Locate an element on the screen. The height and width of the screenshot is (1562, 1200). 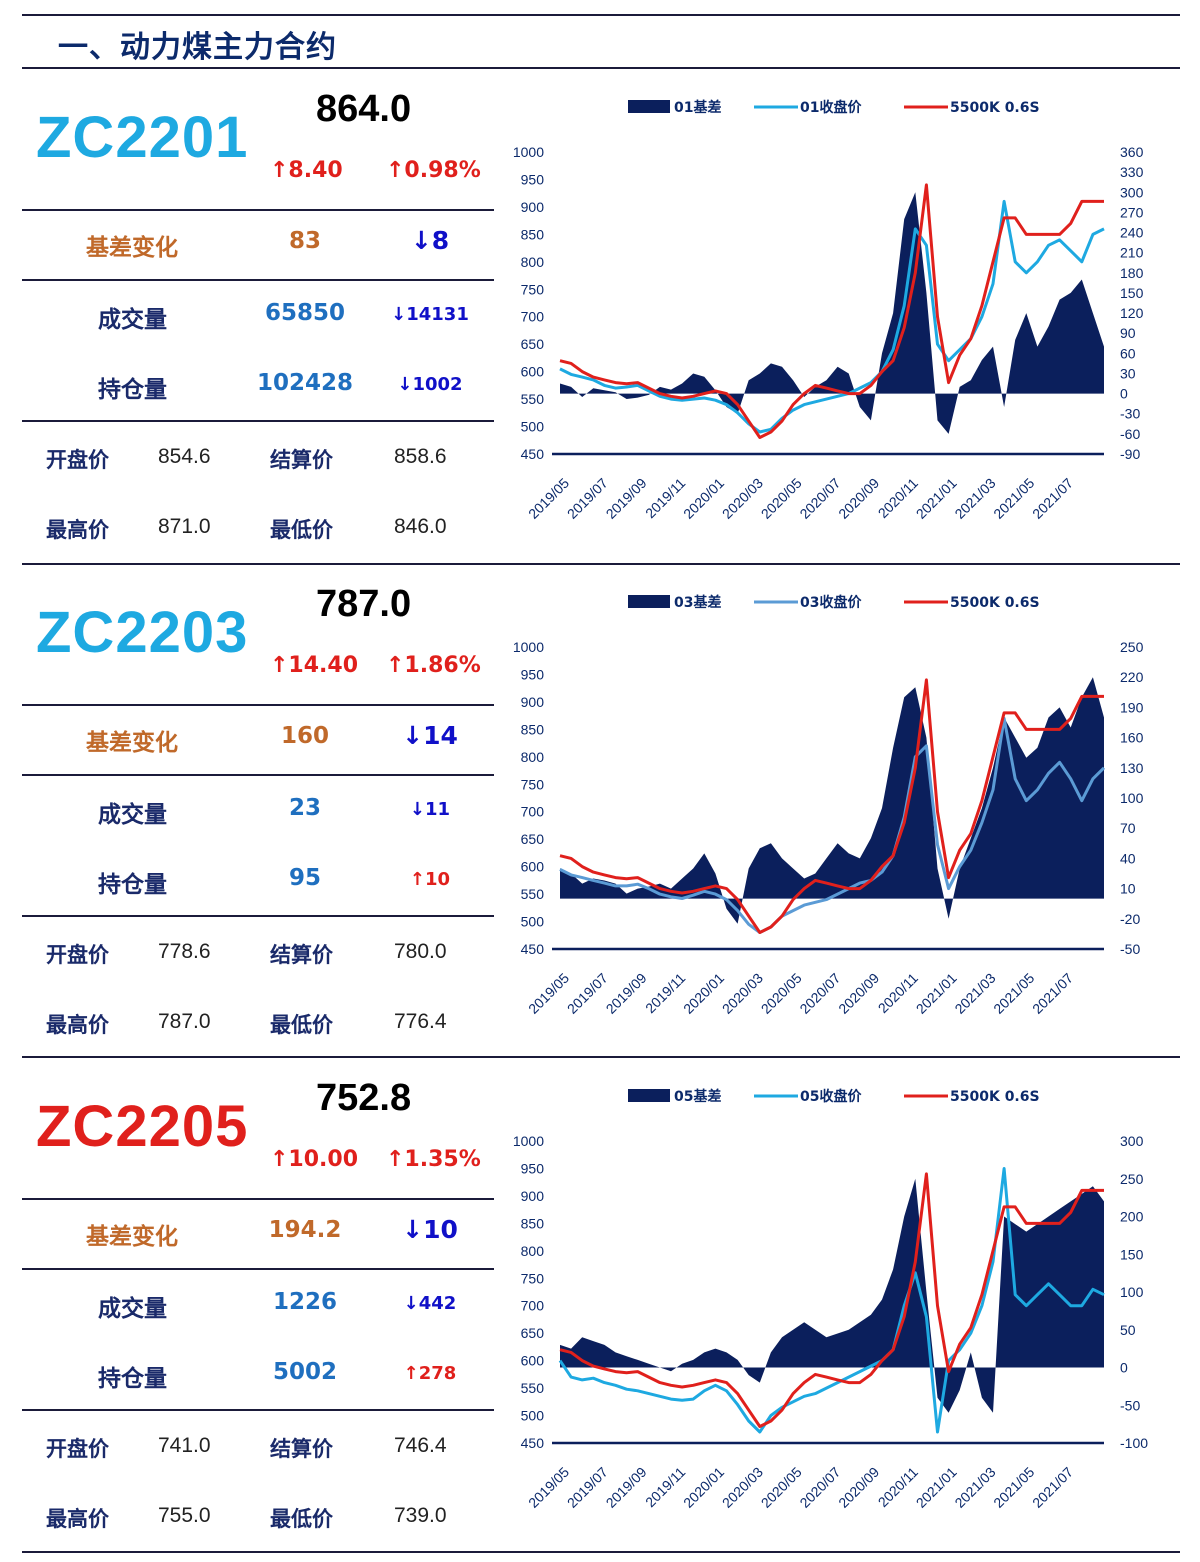
settle-value: 780.0 is located at coordinates (420, 951).